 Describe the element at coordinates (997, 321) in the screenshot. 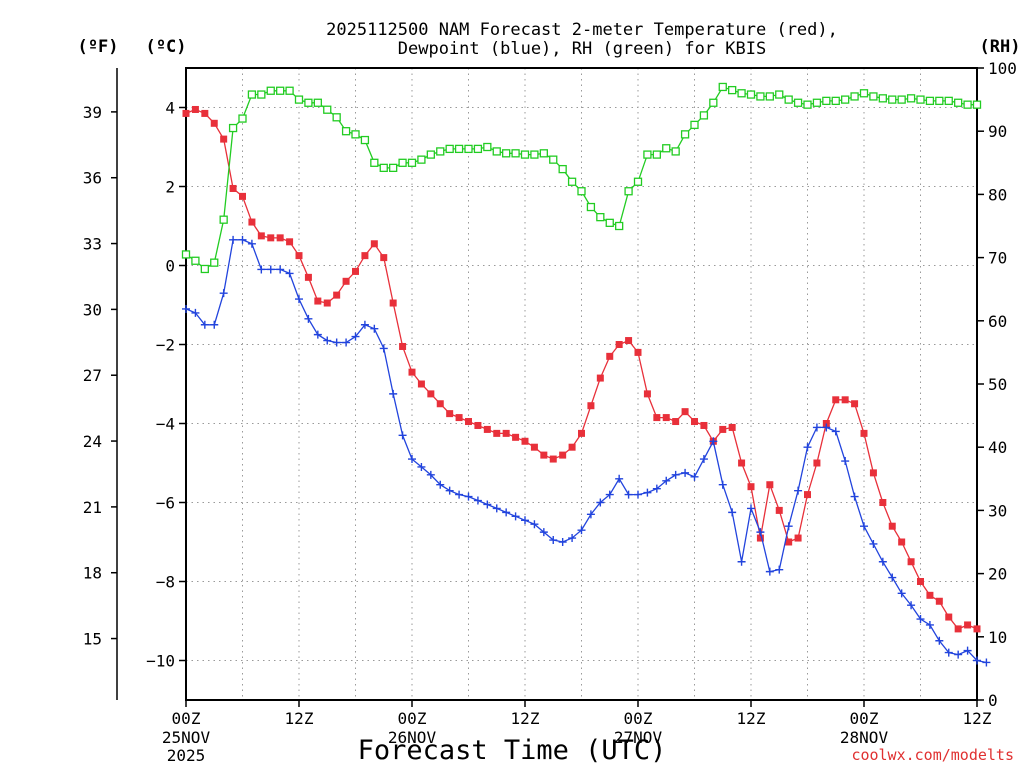

I see `rh-tick-label: 60` at that location.